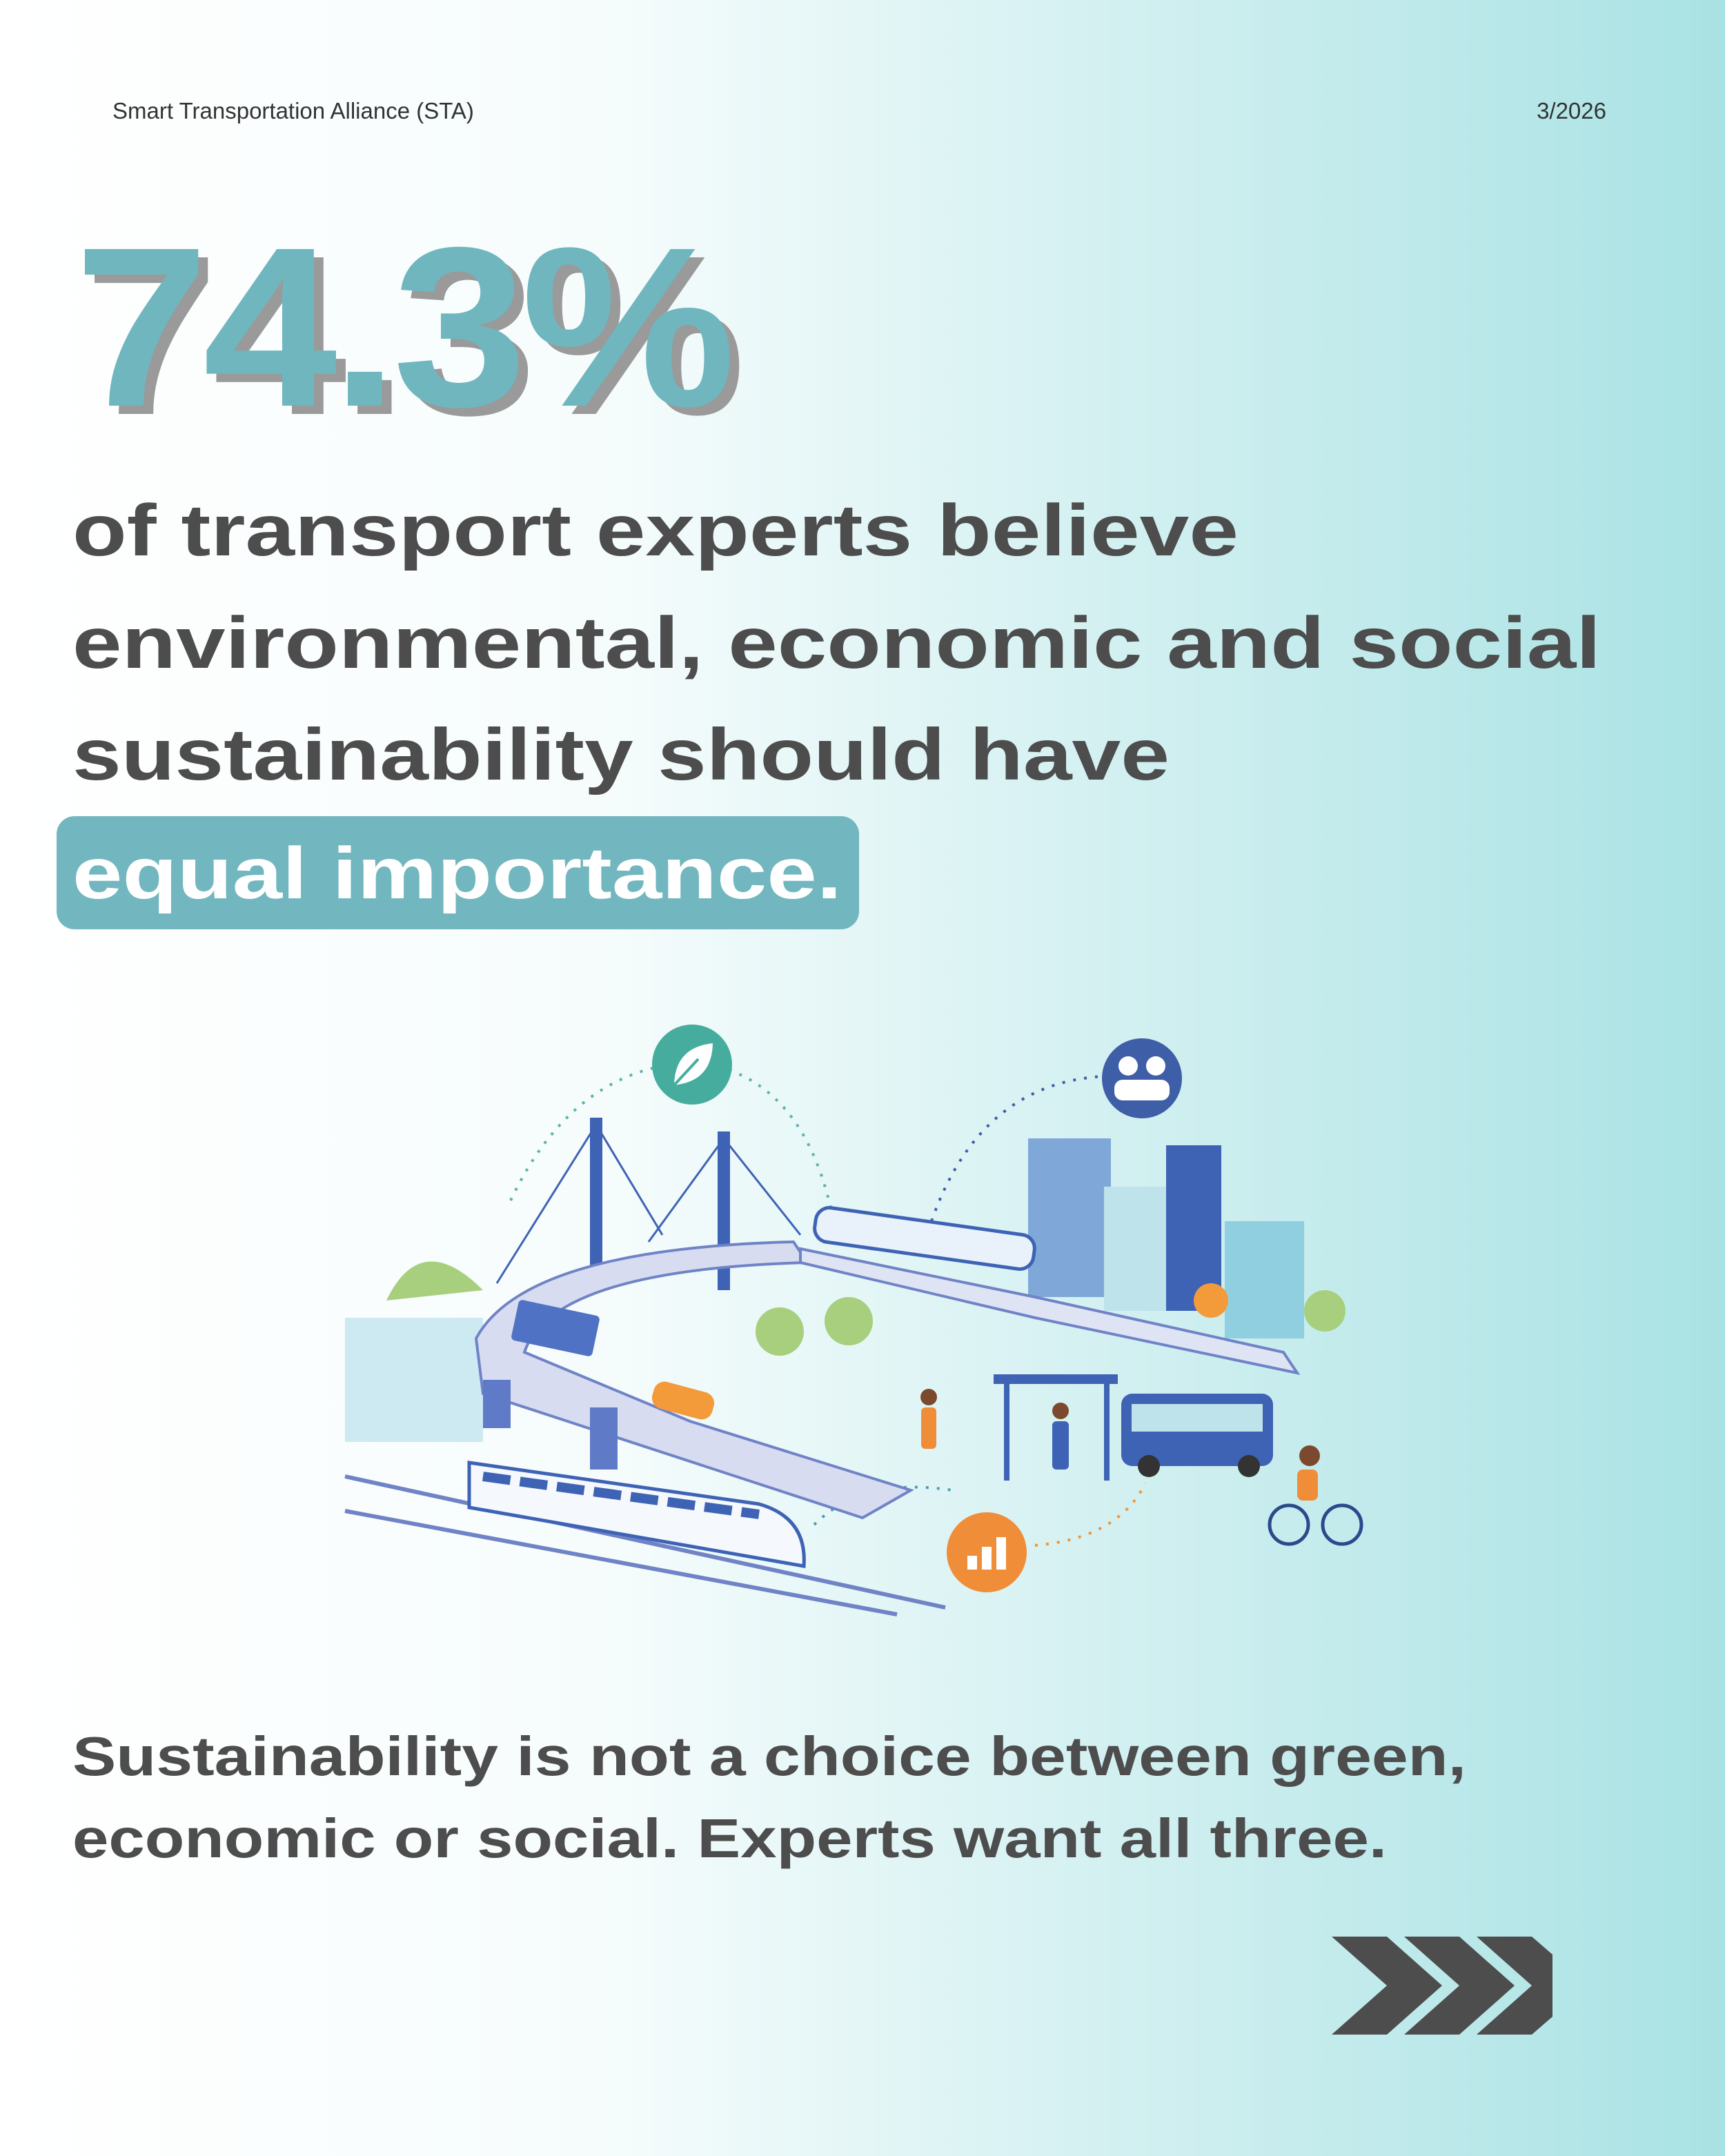  What do you see at coordinates (655, 530) in the screenshot?
I see `statement-line: of transport experts believe` at bounding box center [655, 530].